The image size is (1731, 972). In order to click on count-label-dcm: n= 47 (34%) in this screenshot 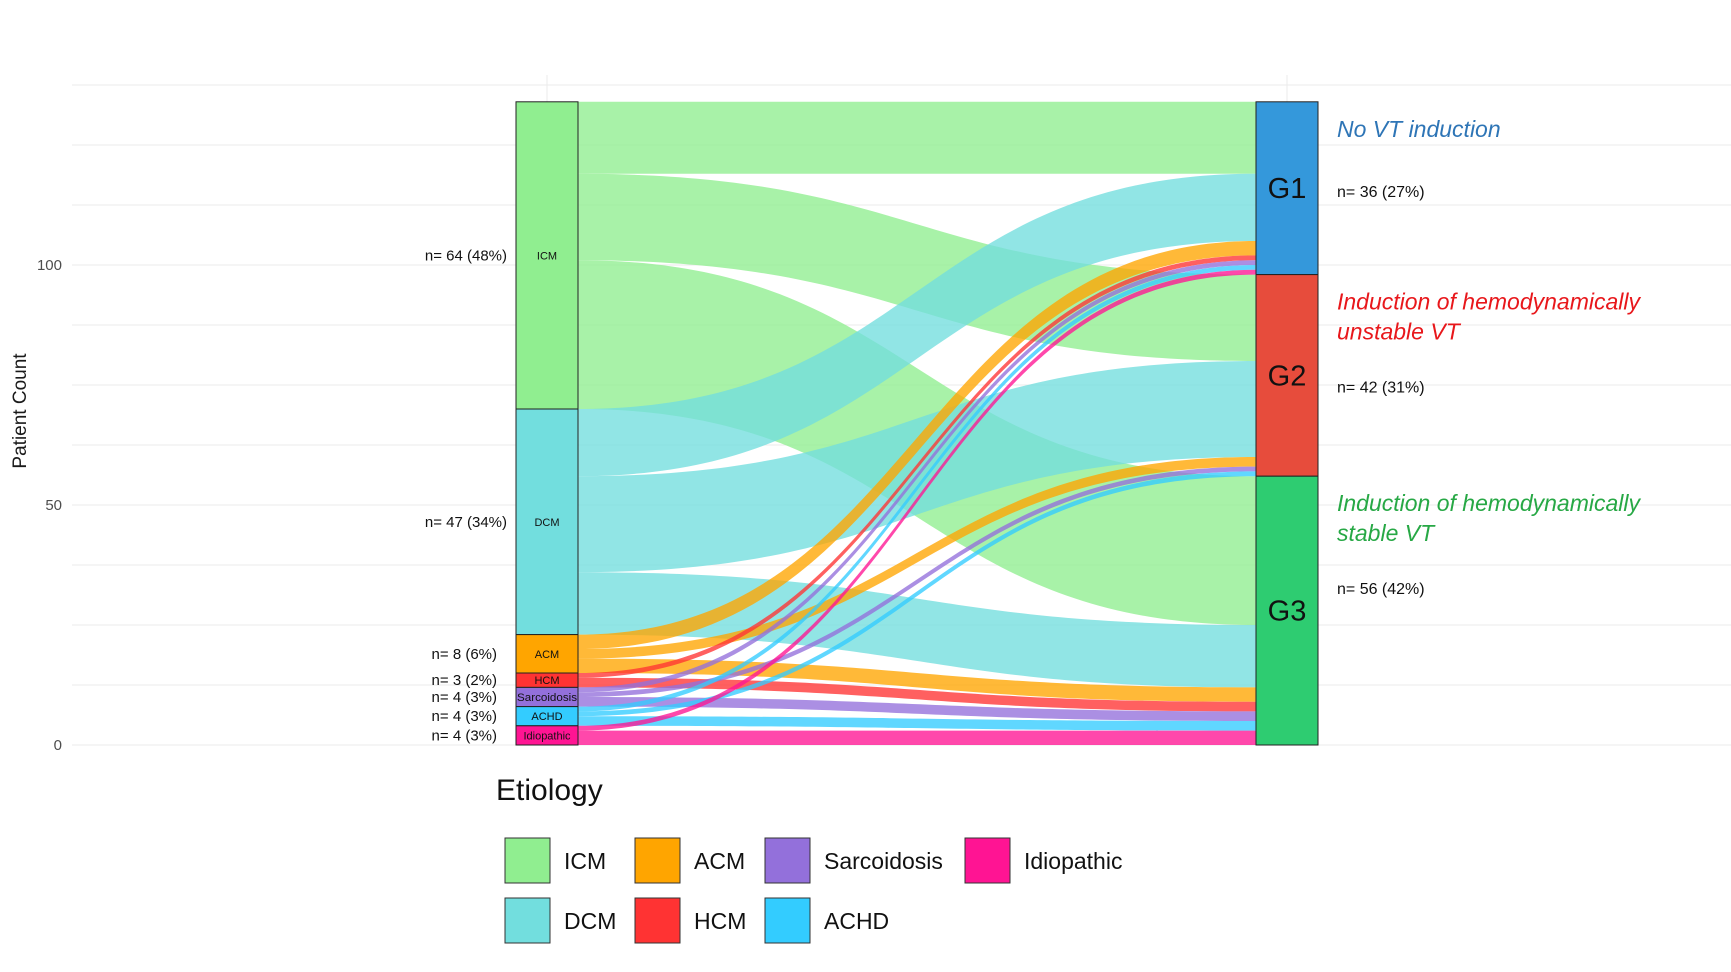, I will do `click(466, 522)`.